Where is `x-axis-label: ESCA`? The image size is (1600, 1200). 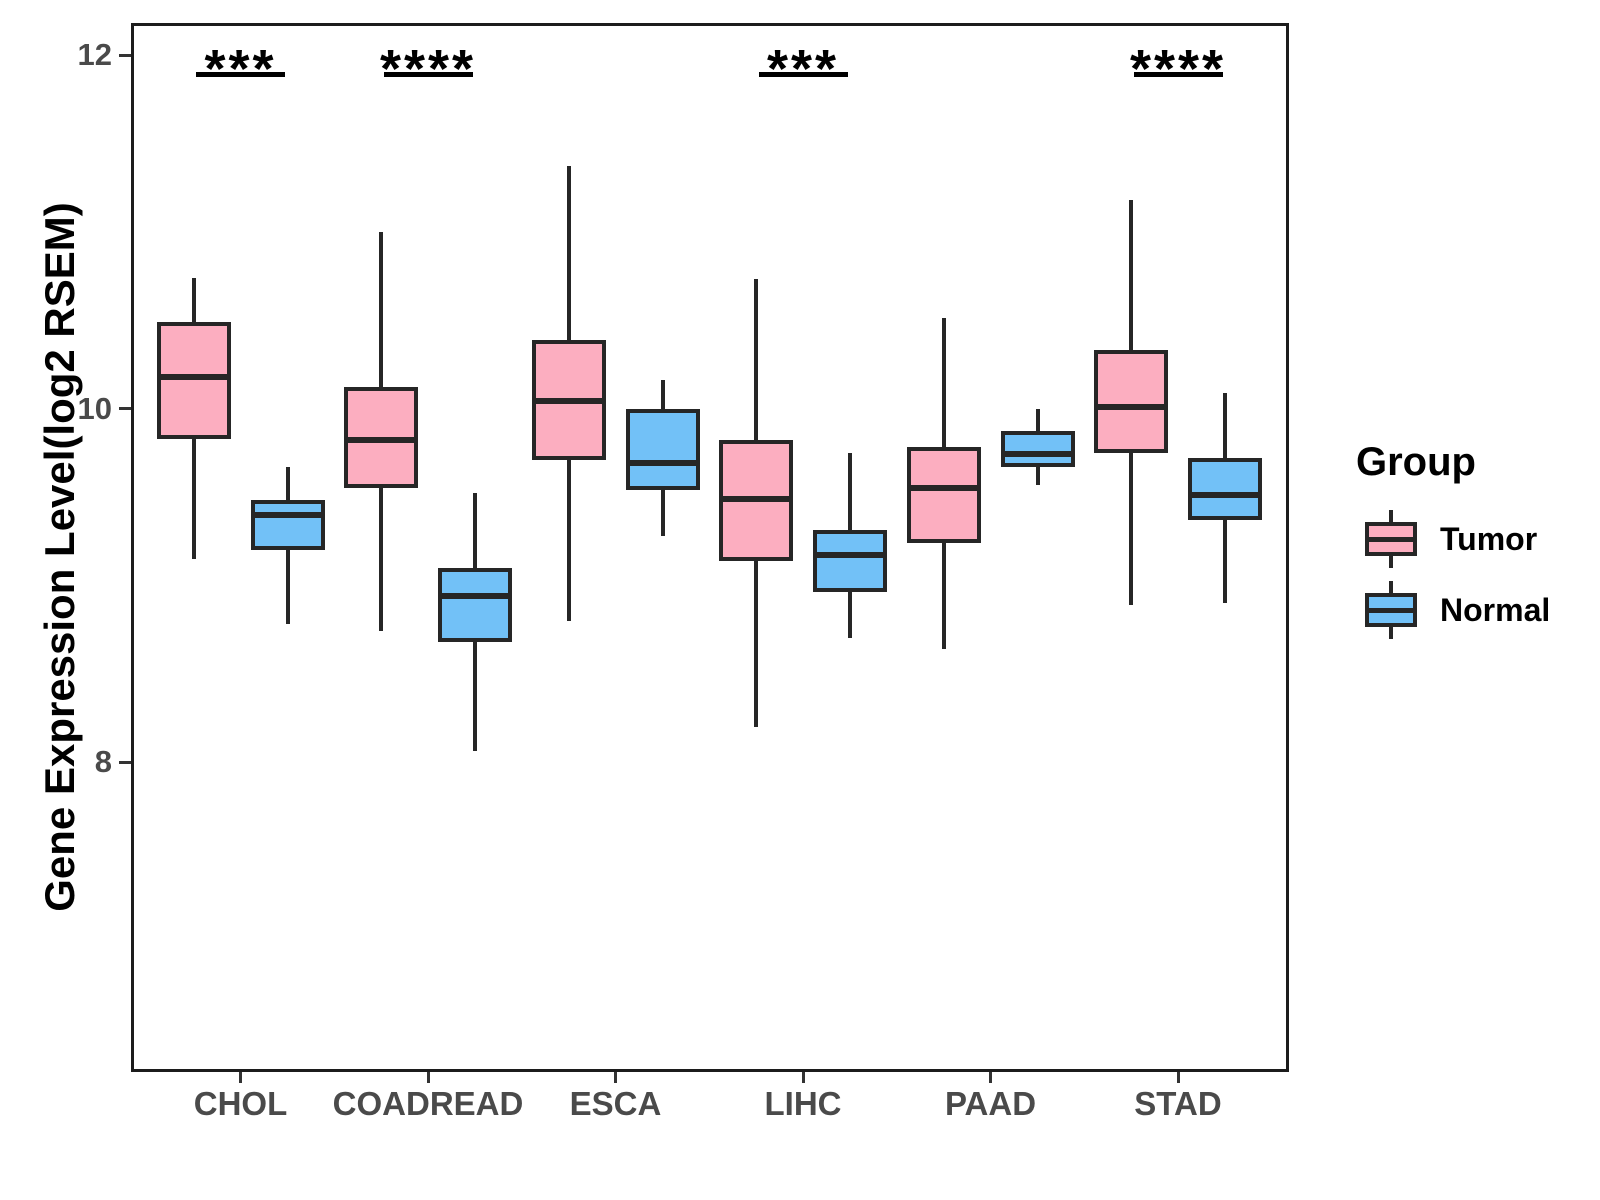 x-axis-label: ESCA is located at coordinates (615, 1103).